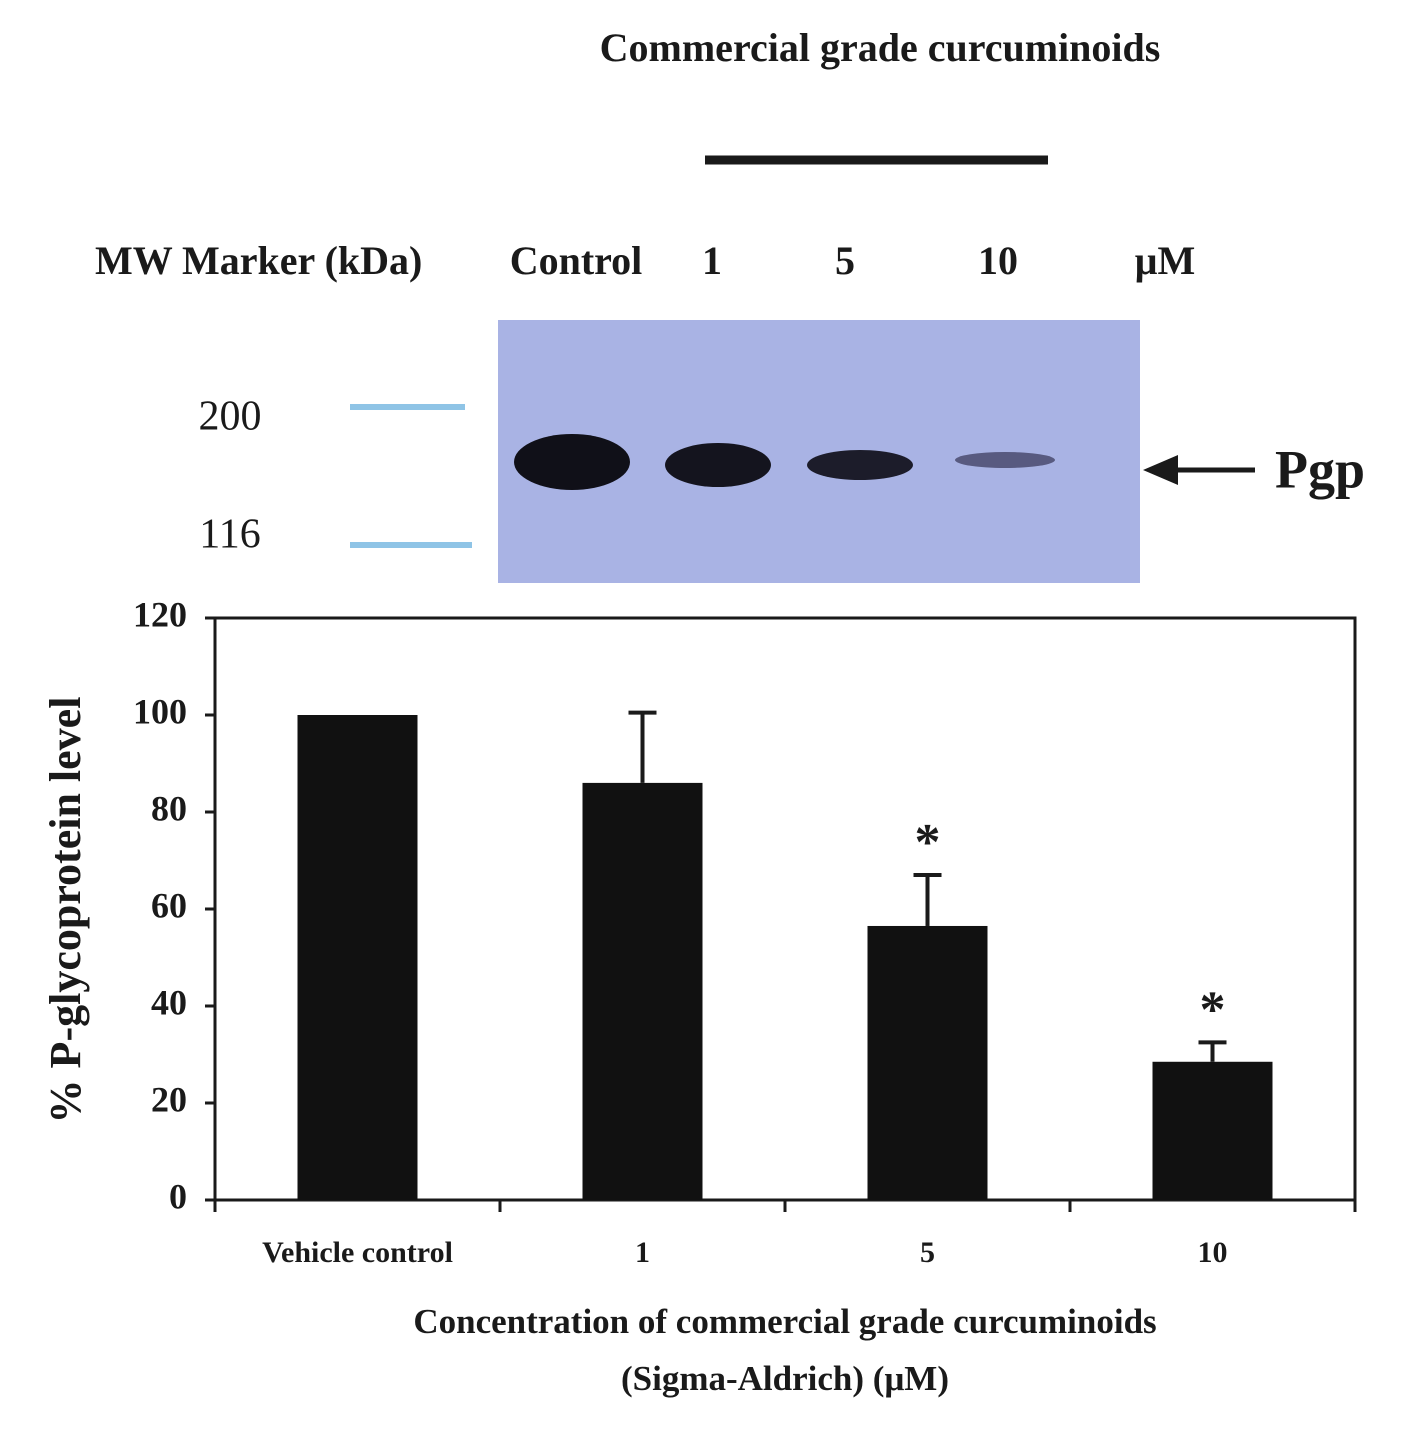 The image size is (1425, 1441). I want to click on x-tick-label: 10, so click(1213, 1252).